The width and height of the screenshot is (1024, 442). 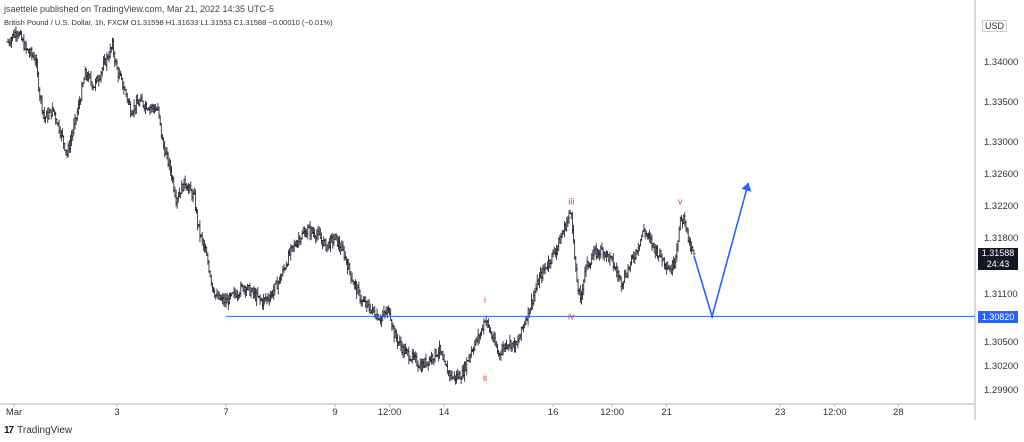 What do you see at coordinates (444, 412) in the screenshot?
I see `x-tick-label: 14` at bounding box center [444, 412].